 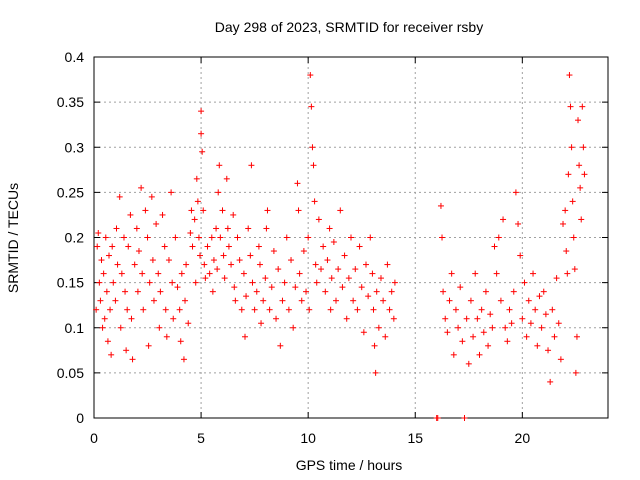 What do you see at coordinates (13, 238) in the screenshot?
I see `y-axis-label: SRMTID / TECUs` at bounding box center [13, 238].